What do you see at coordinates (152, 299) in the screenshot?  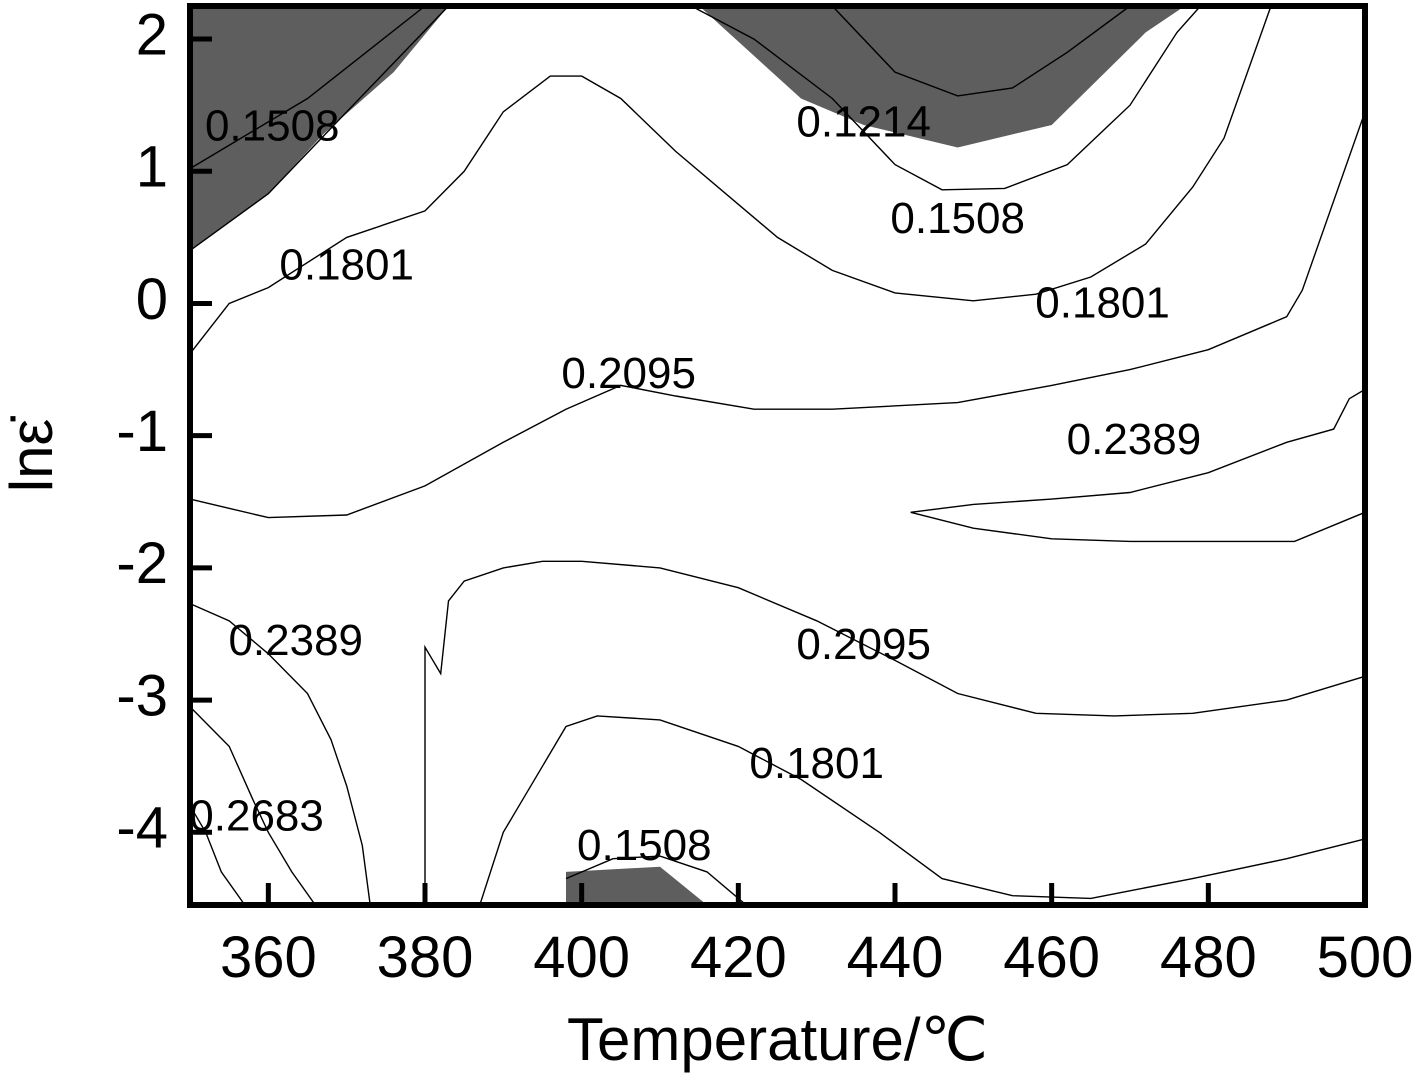 I see `y-tick-label: 0` at bounding box center [152, 299].